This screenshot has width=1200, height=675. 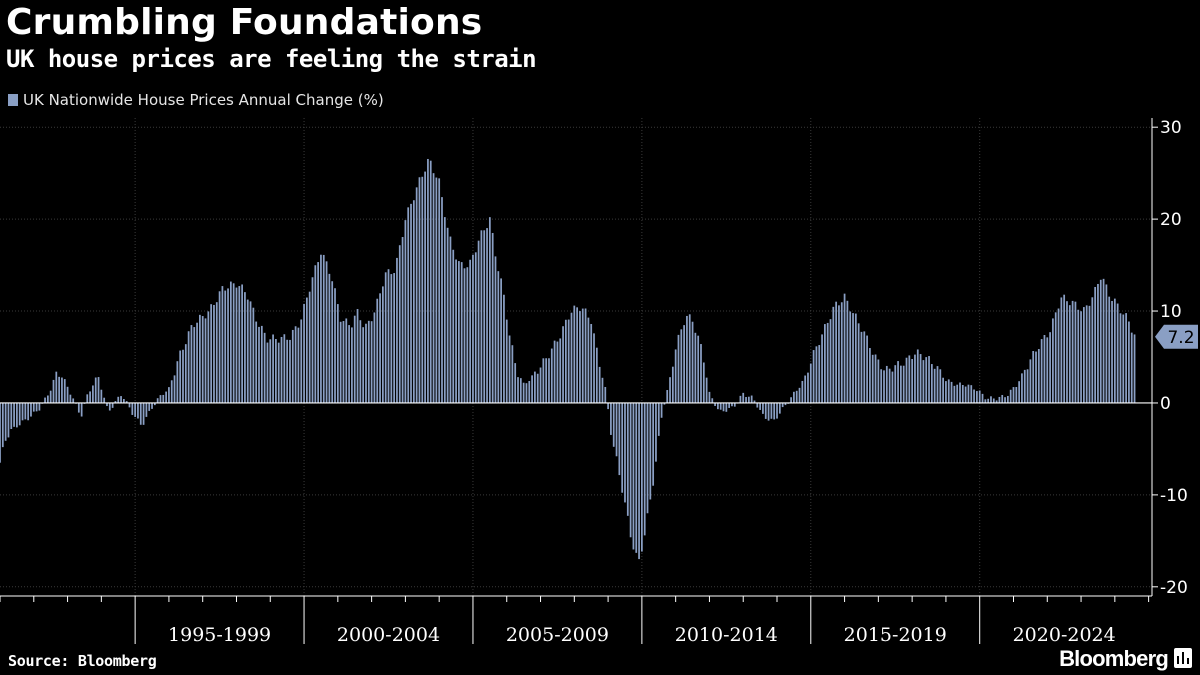 I want to click on chart-title: Crumbling Foundations, so click(x=244, y=22).